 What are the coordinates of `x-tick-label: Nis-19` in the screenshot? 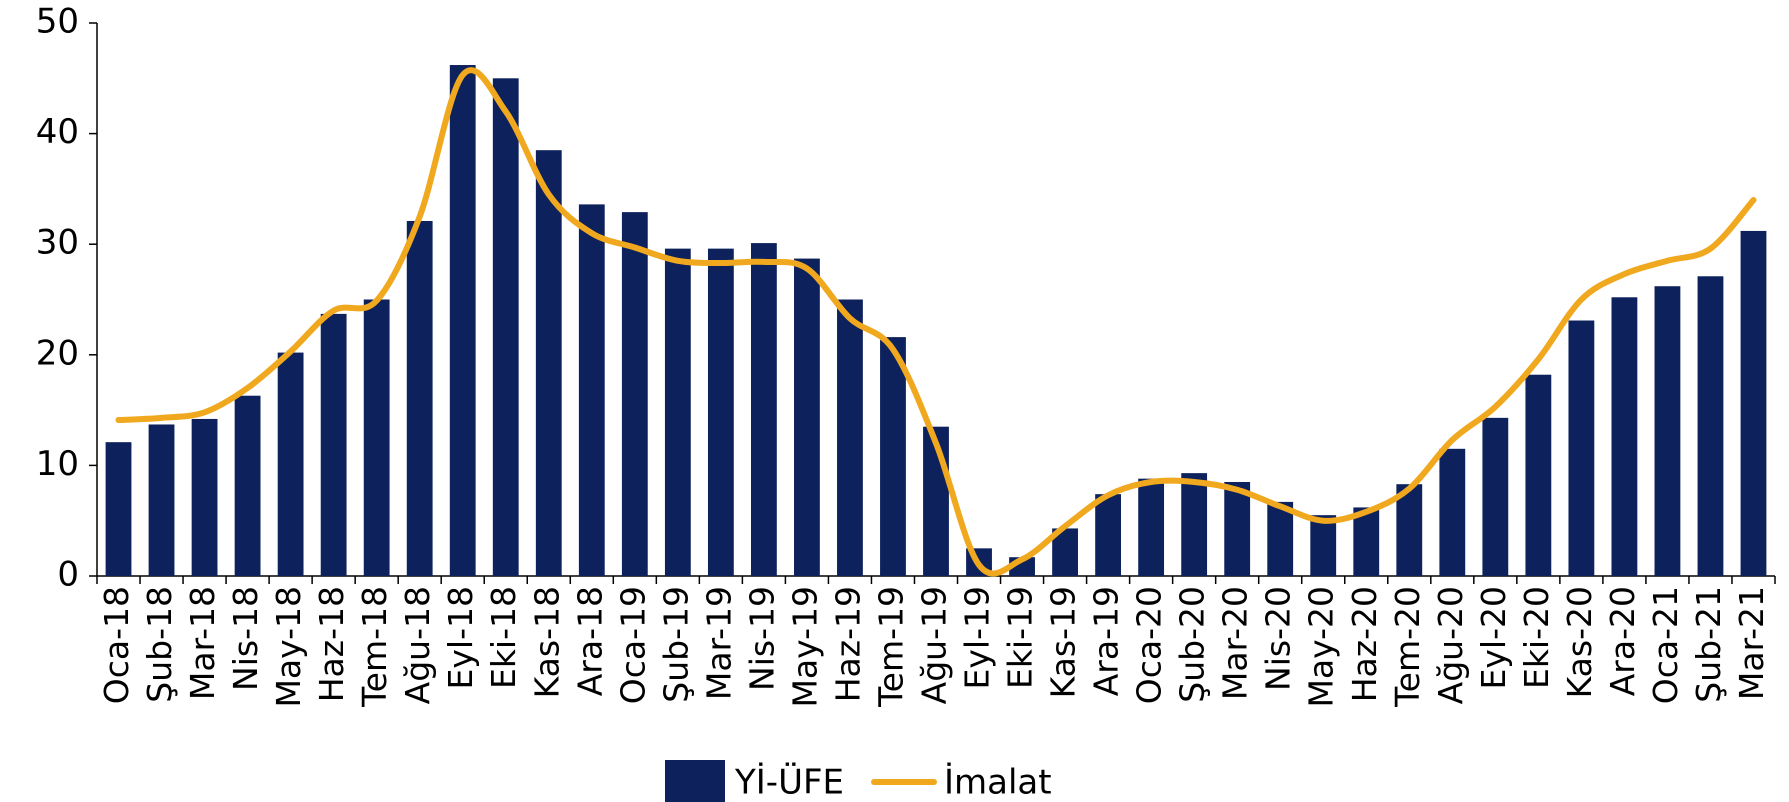 It's located at (761, 638).